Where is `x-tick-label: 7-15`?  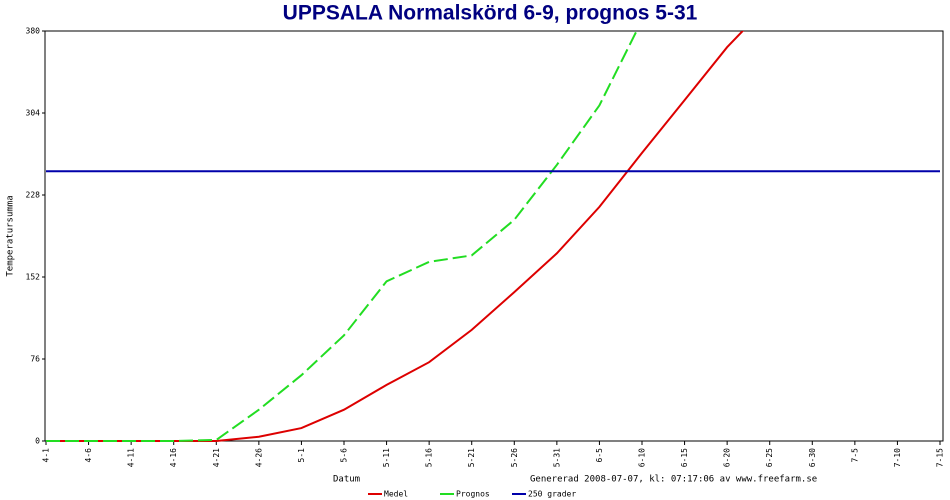 x-tick-label: 7-15 is located at coordinates (940, 457).